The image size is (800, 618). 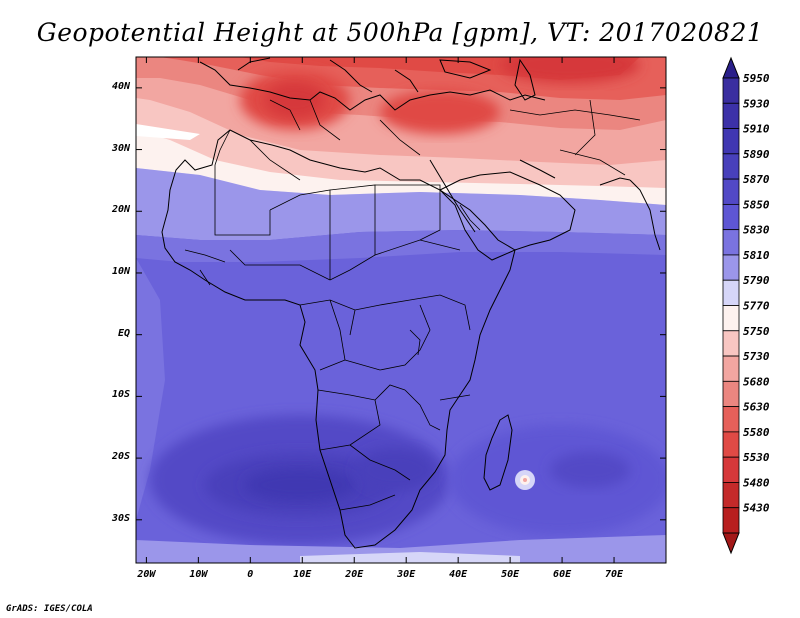 What do you see at coordinates (120, 395) in the screenshot?
I see `lat-tick-label: 10S` at bounding box center [120, 395].